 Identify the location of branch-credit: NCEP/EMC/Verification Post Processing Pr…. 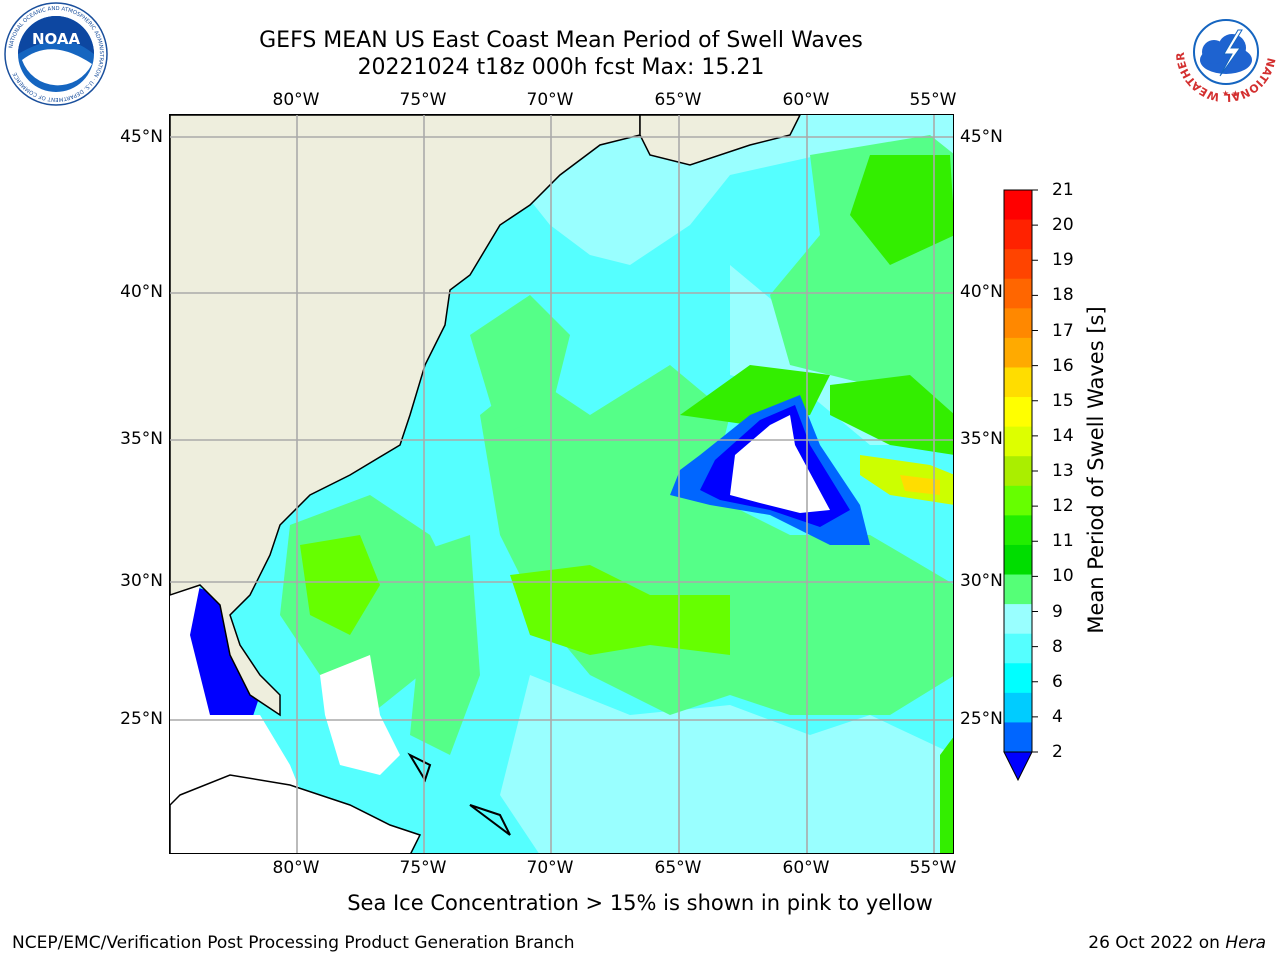
(293, 943).